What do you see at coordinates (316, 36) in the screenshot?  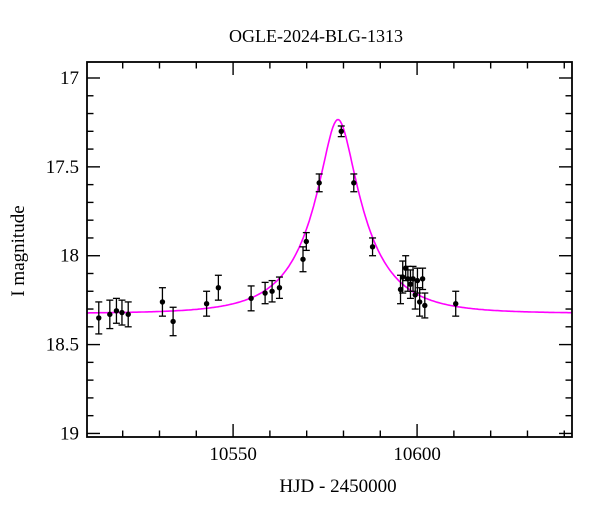 I see `chart-title: OGLE-2024-BLG-1313` at bounding box center [316, 36].